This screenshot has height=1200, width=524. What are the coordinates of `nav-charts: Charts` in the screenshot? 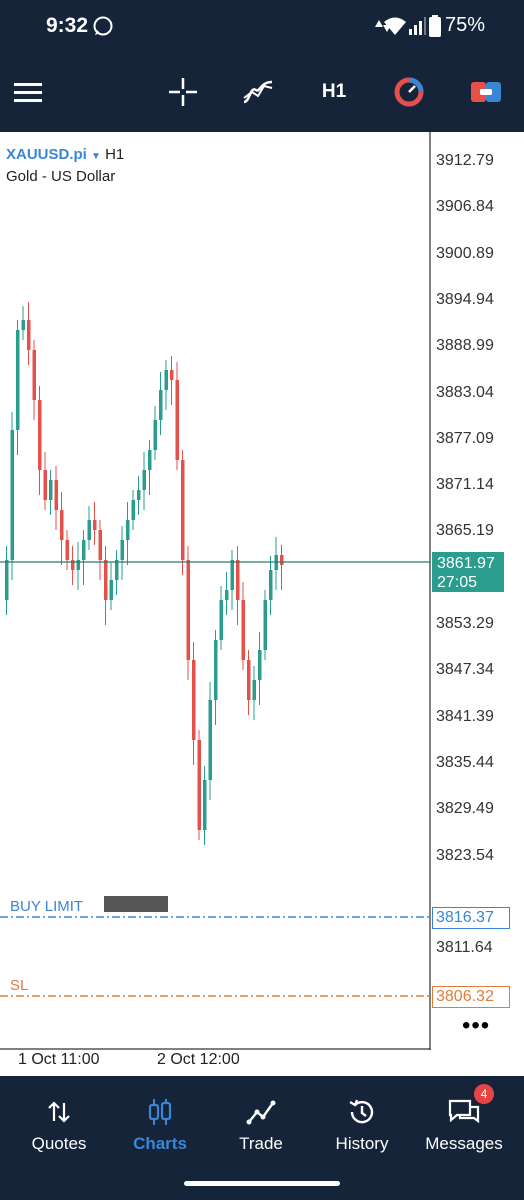 It's located at (160, 1123).